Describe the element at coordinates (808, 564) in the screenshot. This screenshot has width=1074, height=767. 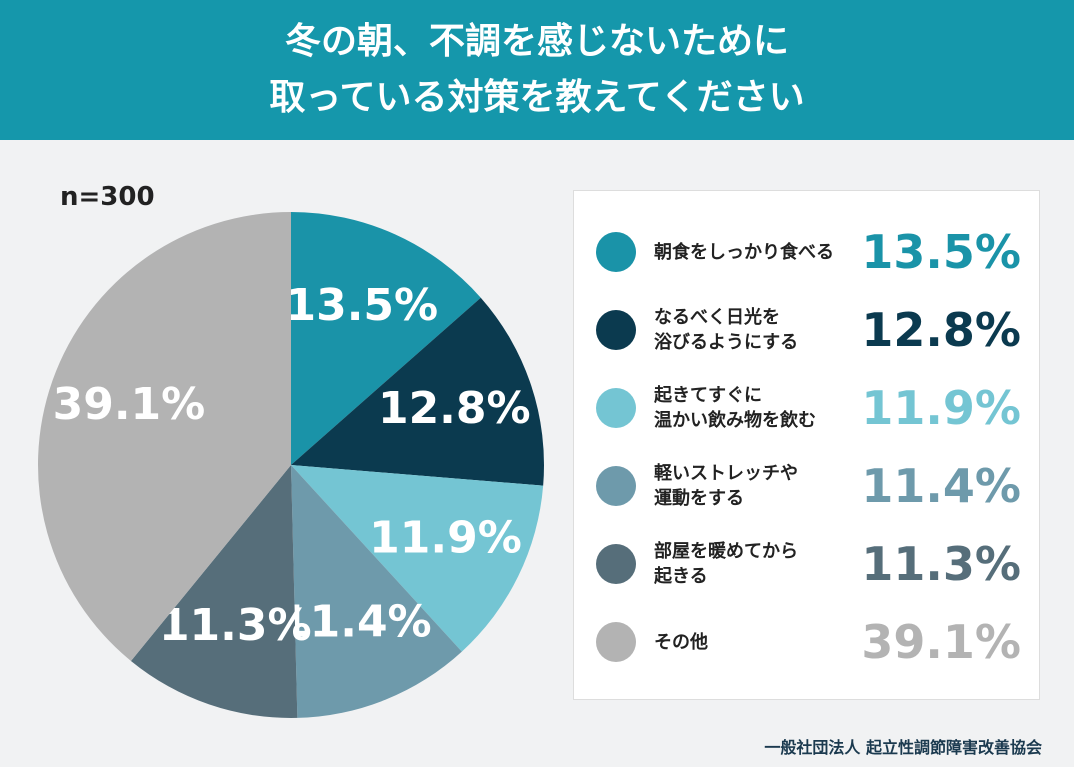
I see `legend-item: 部屋を暖めてから 起きる 11.3%` at that location.